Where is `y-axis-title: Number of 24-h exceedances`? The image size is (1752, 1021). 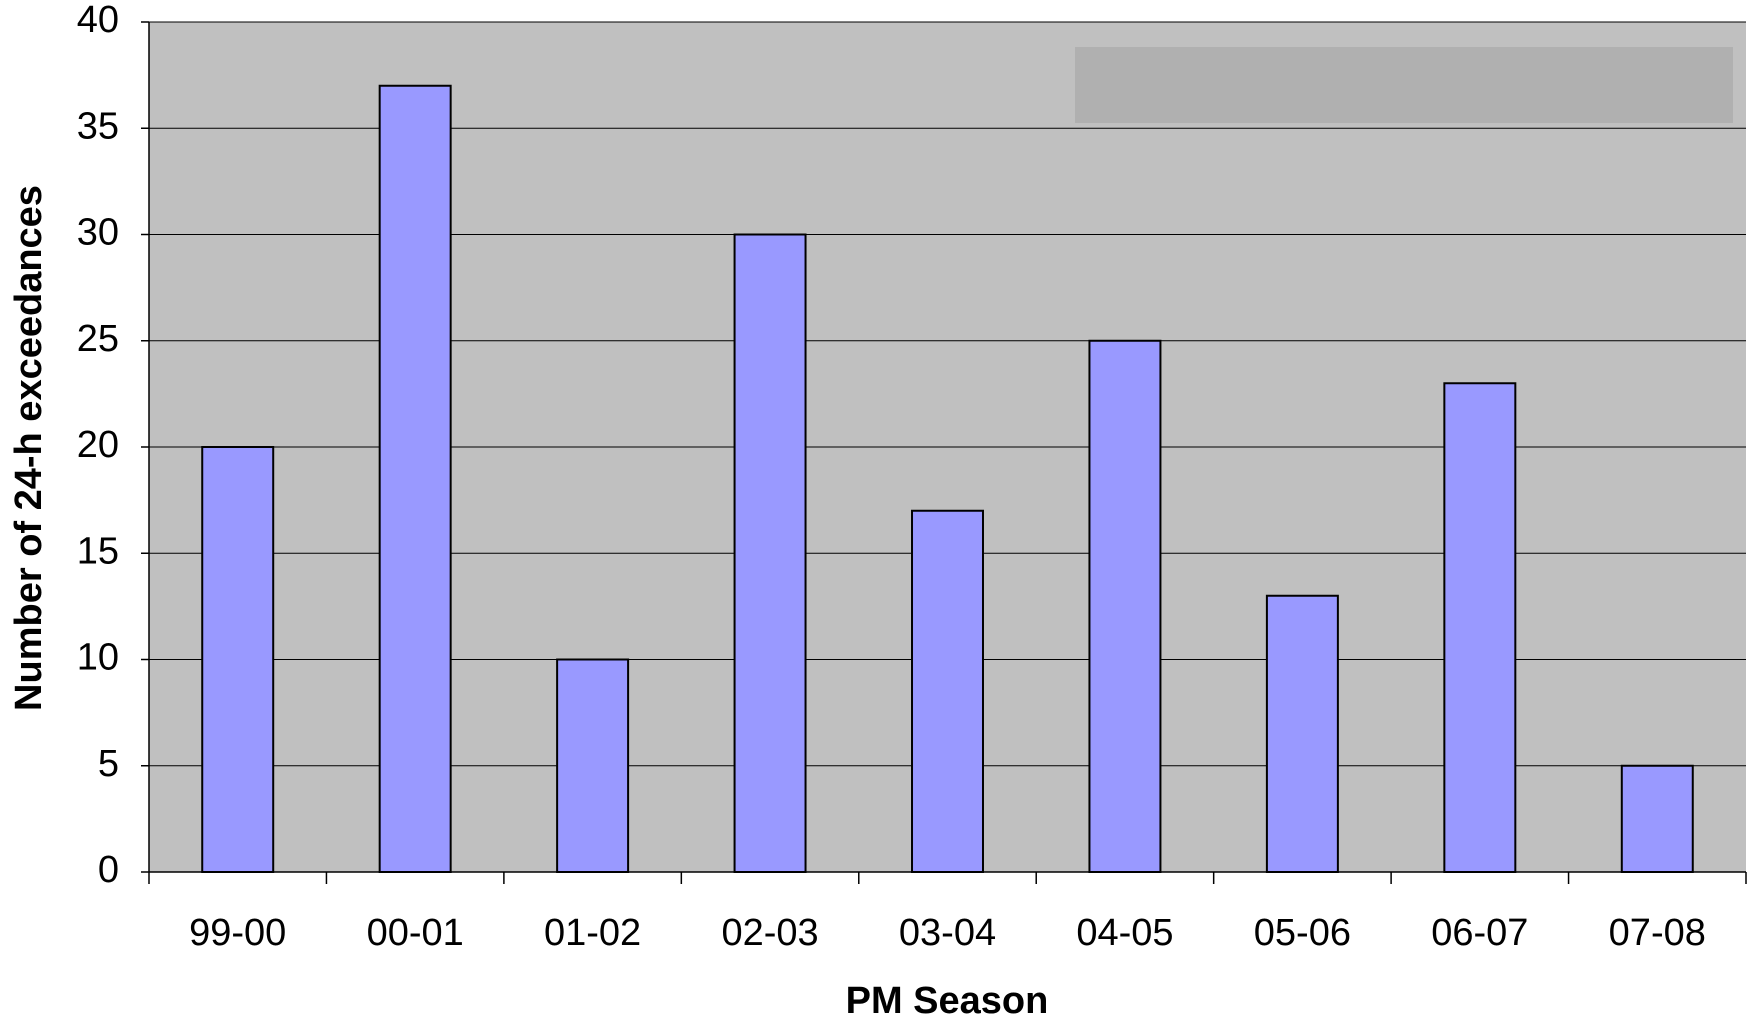 y-axis-title: Number of 24-h exceedances is located at coordinates (29, 448).